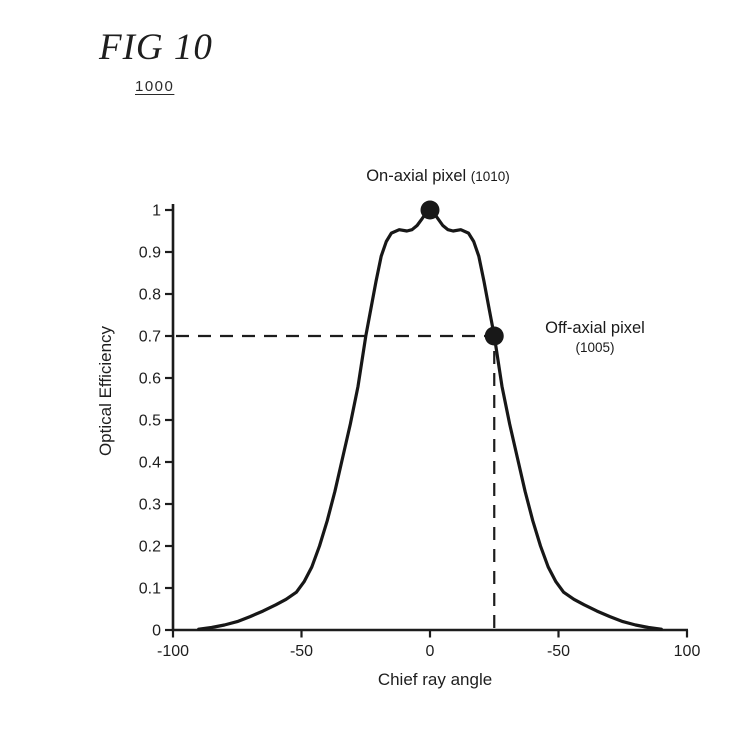  I want to click on x-axis-ticks: -100 -50 0 -50 100, so click(428, 645).